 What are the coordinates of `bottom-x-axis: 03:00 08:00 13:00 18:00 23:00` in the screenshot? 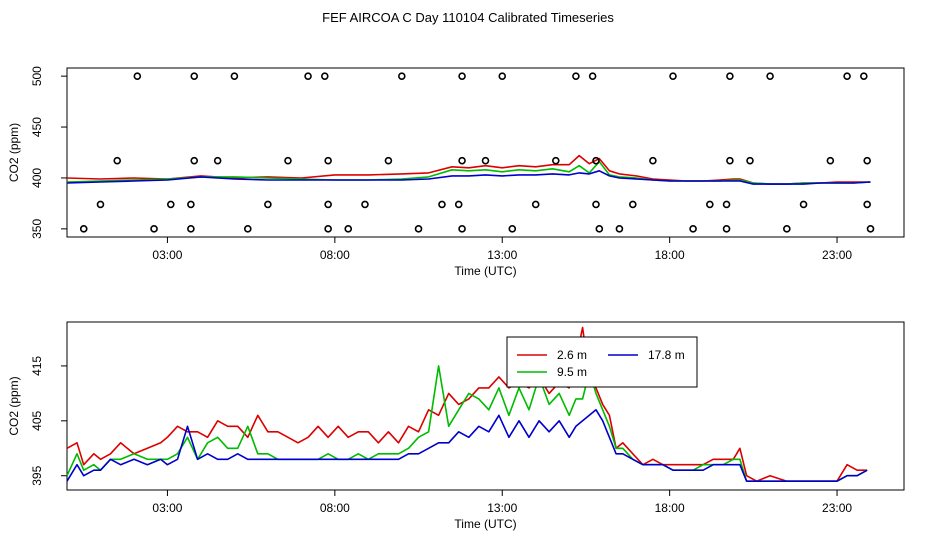 It's located at (502, 502).